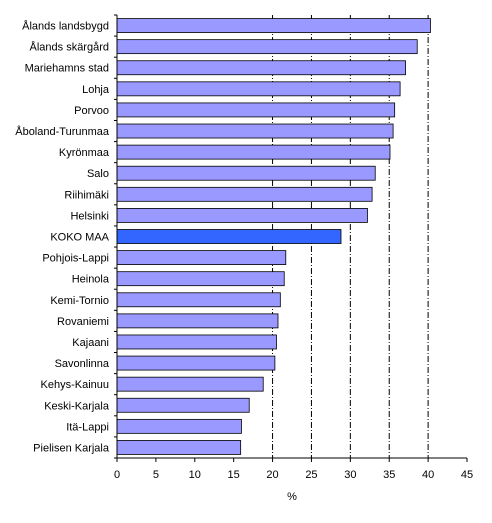 The width and height of the screenshot is (492, 523). Describe the element at coordinates (70, 47) in the screenshot. I see `category-label: Ålands skärgård` at that location.